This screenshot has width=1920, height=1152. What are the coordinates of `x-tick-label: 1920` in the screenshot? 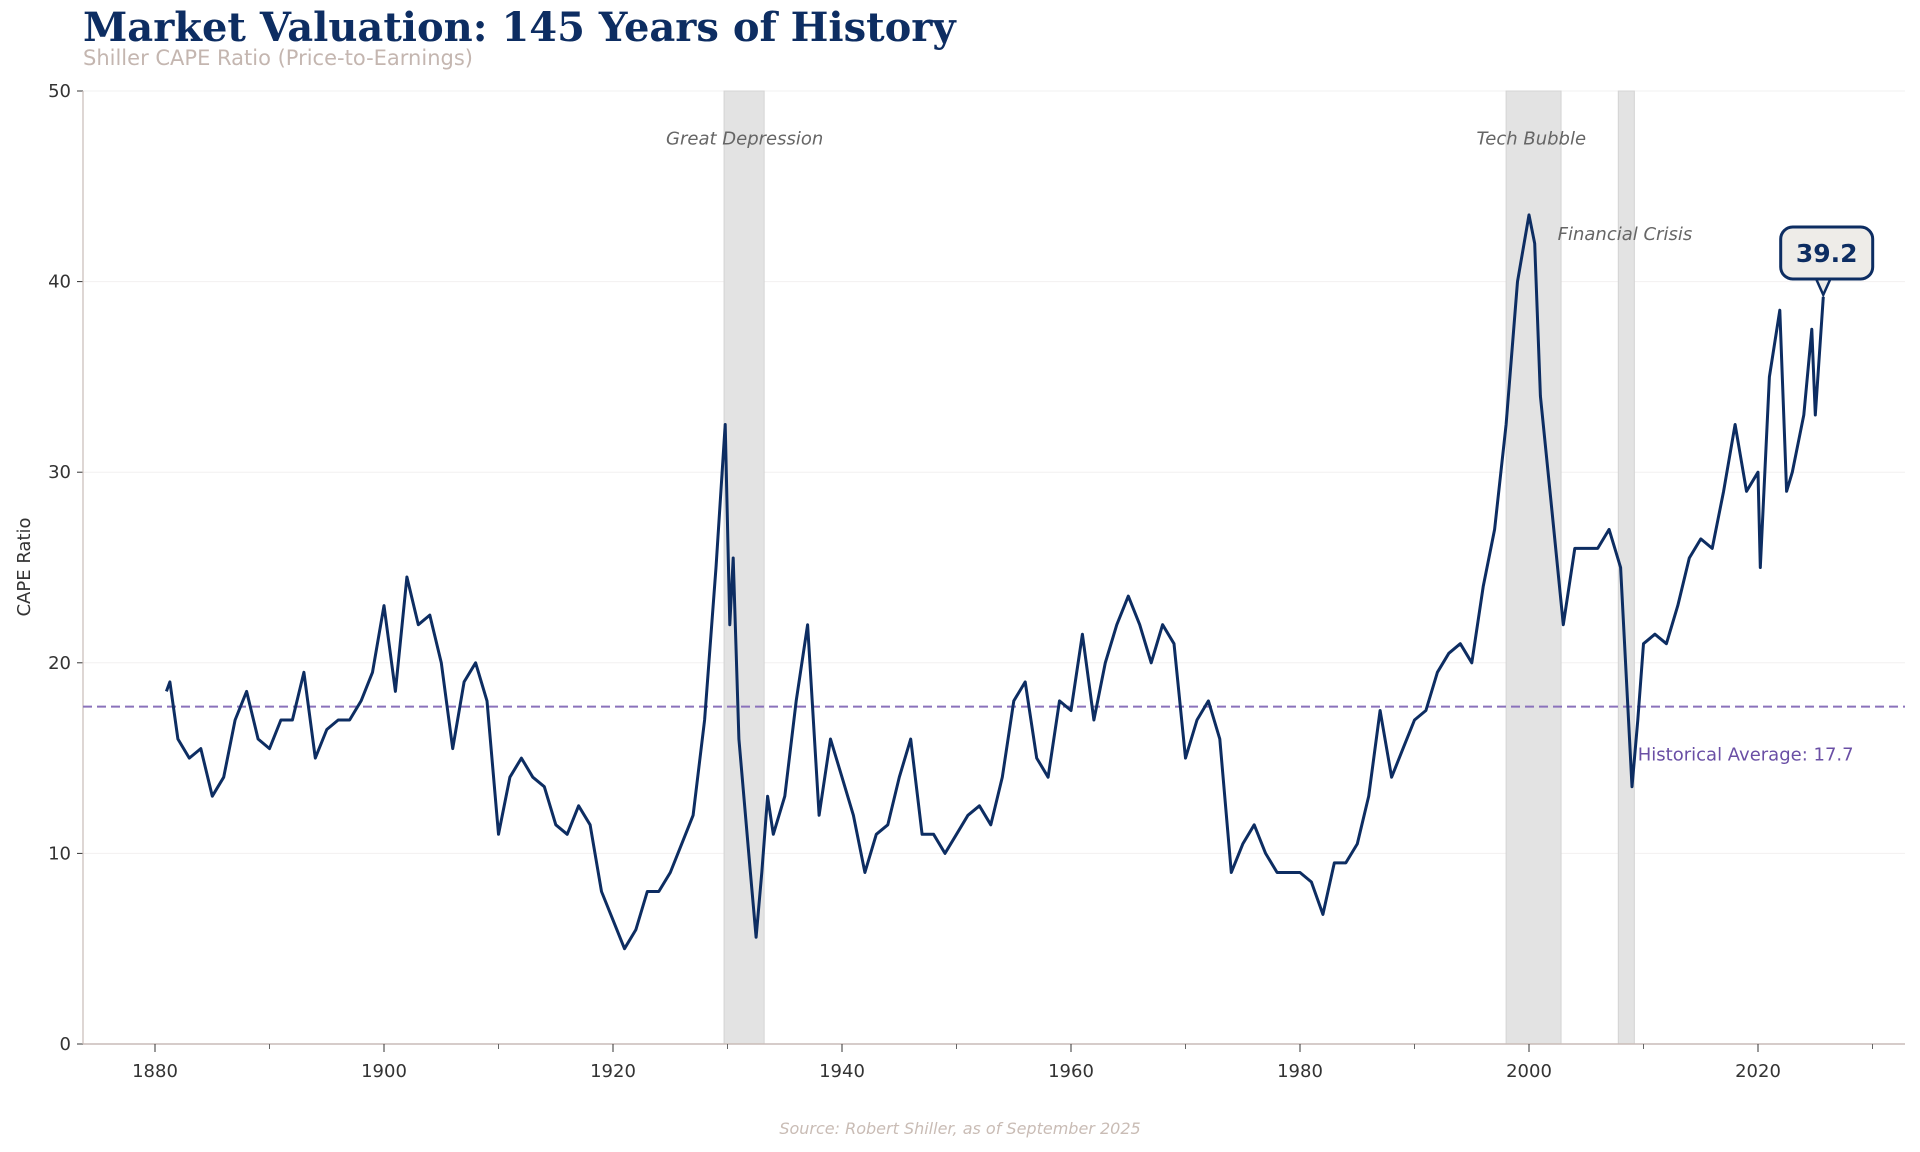 It's located at (613, 1071).